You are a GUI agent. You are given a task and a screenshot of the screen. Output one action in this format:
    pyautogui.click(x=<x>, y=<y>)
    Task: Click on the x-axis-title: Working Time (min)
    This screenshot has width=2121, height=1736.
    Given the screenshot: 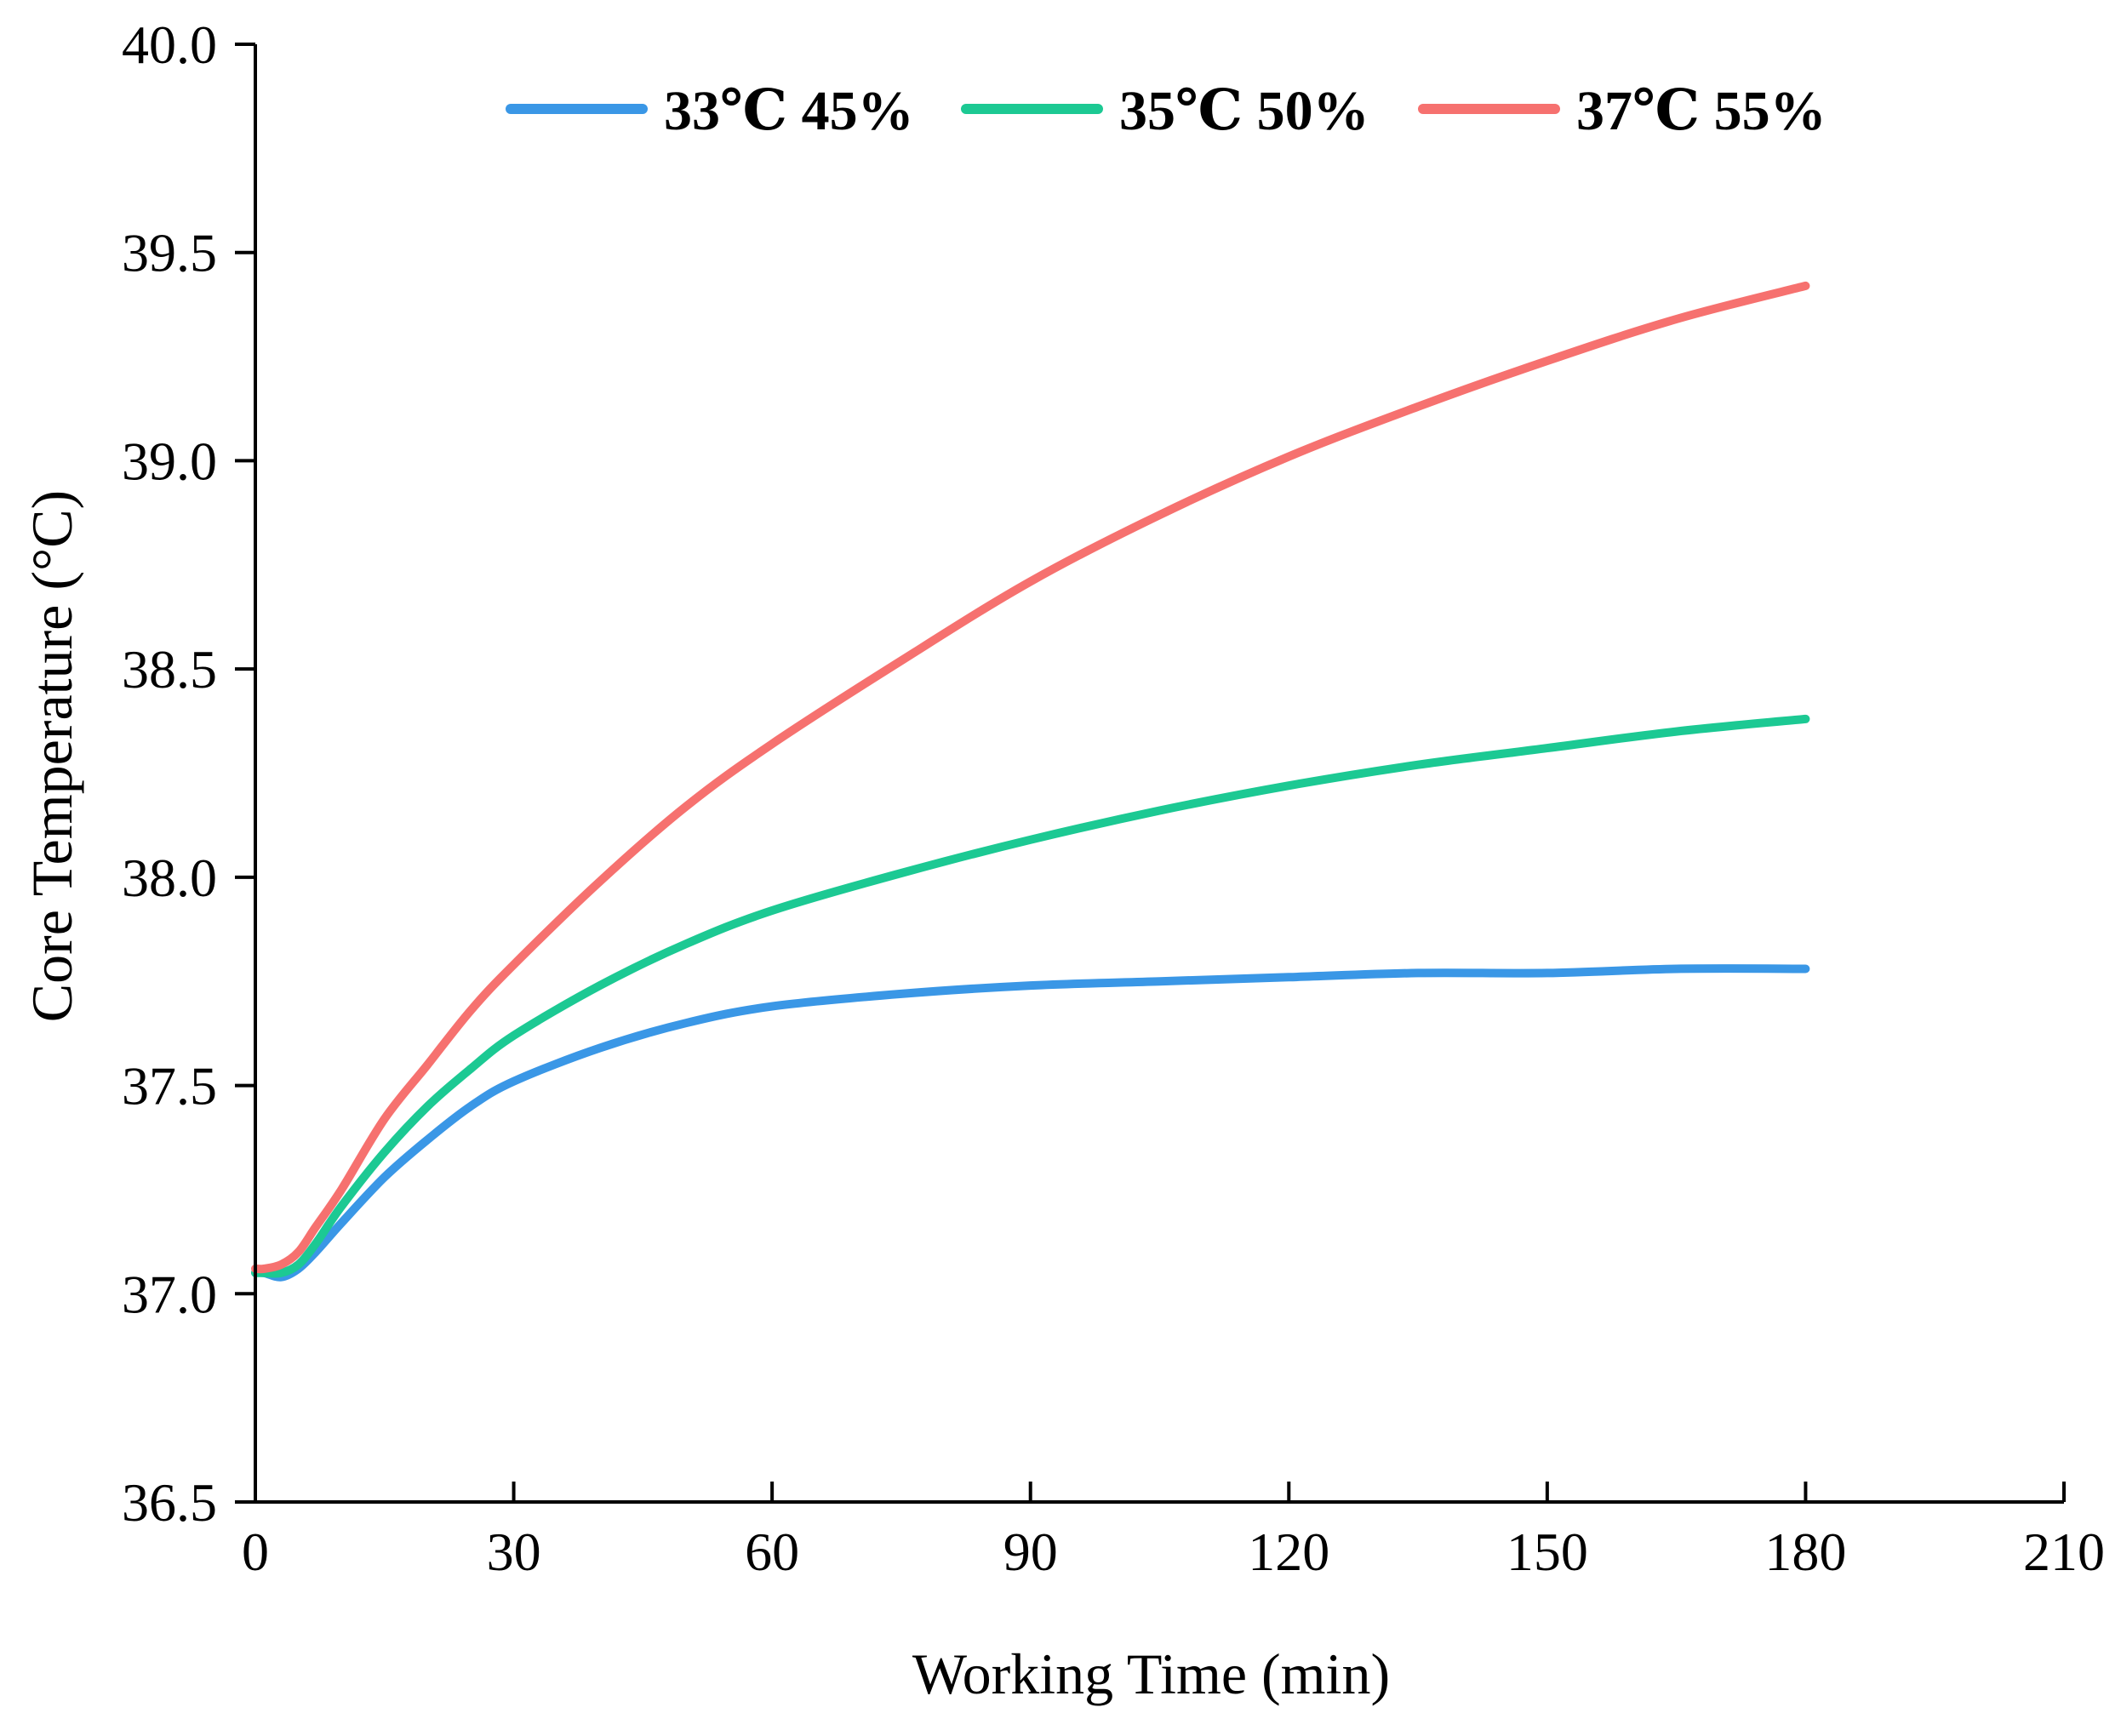 What is the action you would take?
    pyautogui.click(x=1151, y=1674)
    